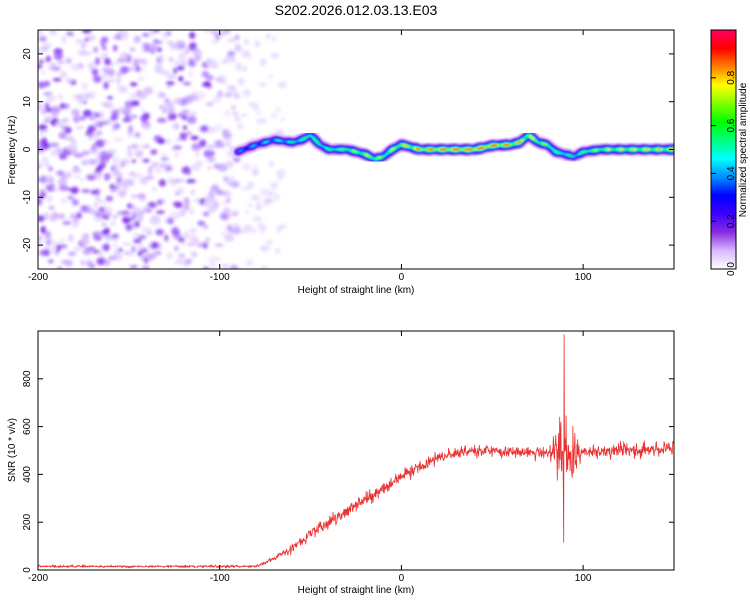 The width and height of the screenshot is (750, 600). What do you see at coordinates (27, 102) in the screenshot?
I see `y-tick-label: 10` at bounding box center [27, 102].